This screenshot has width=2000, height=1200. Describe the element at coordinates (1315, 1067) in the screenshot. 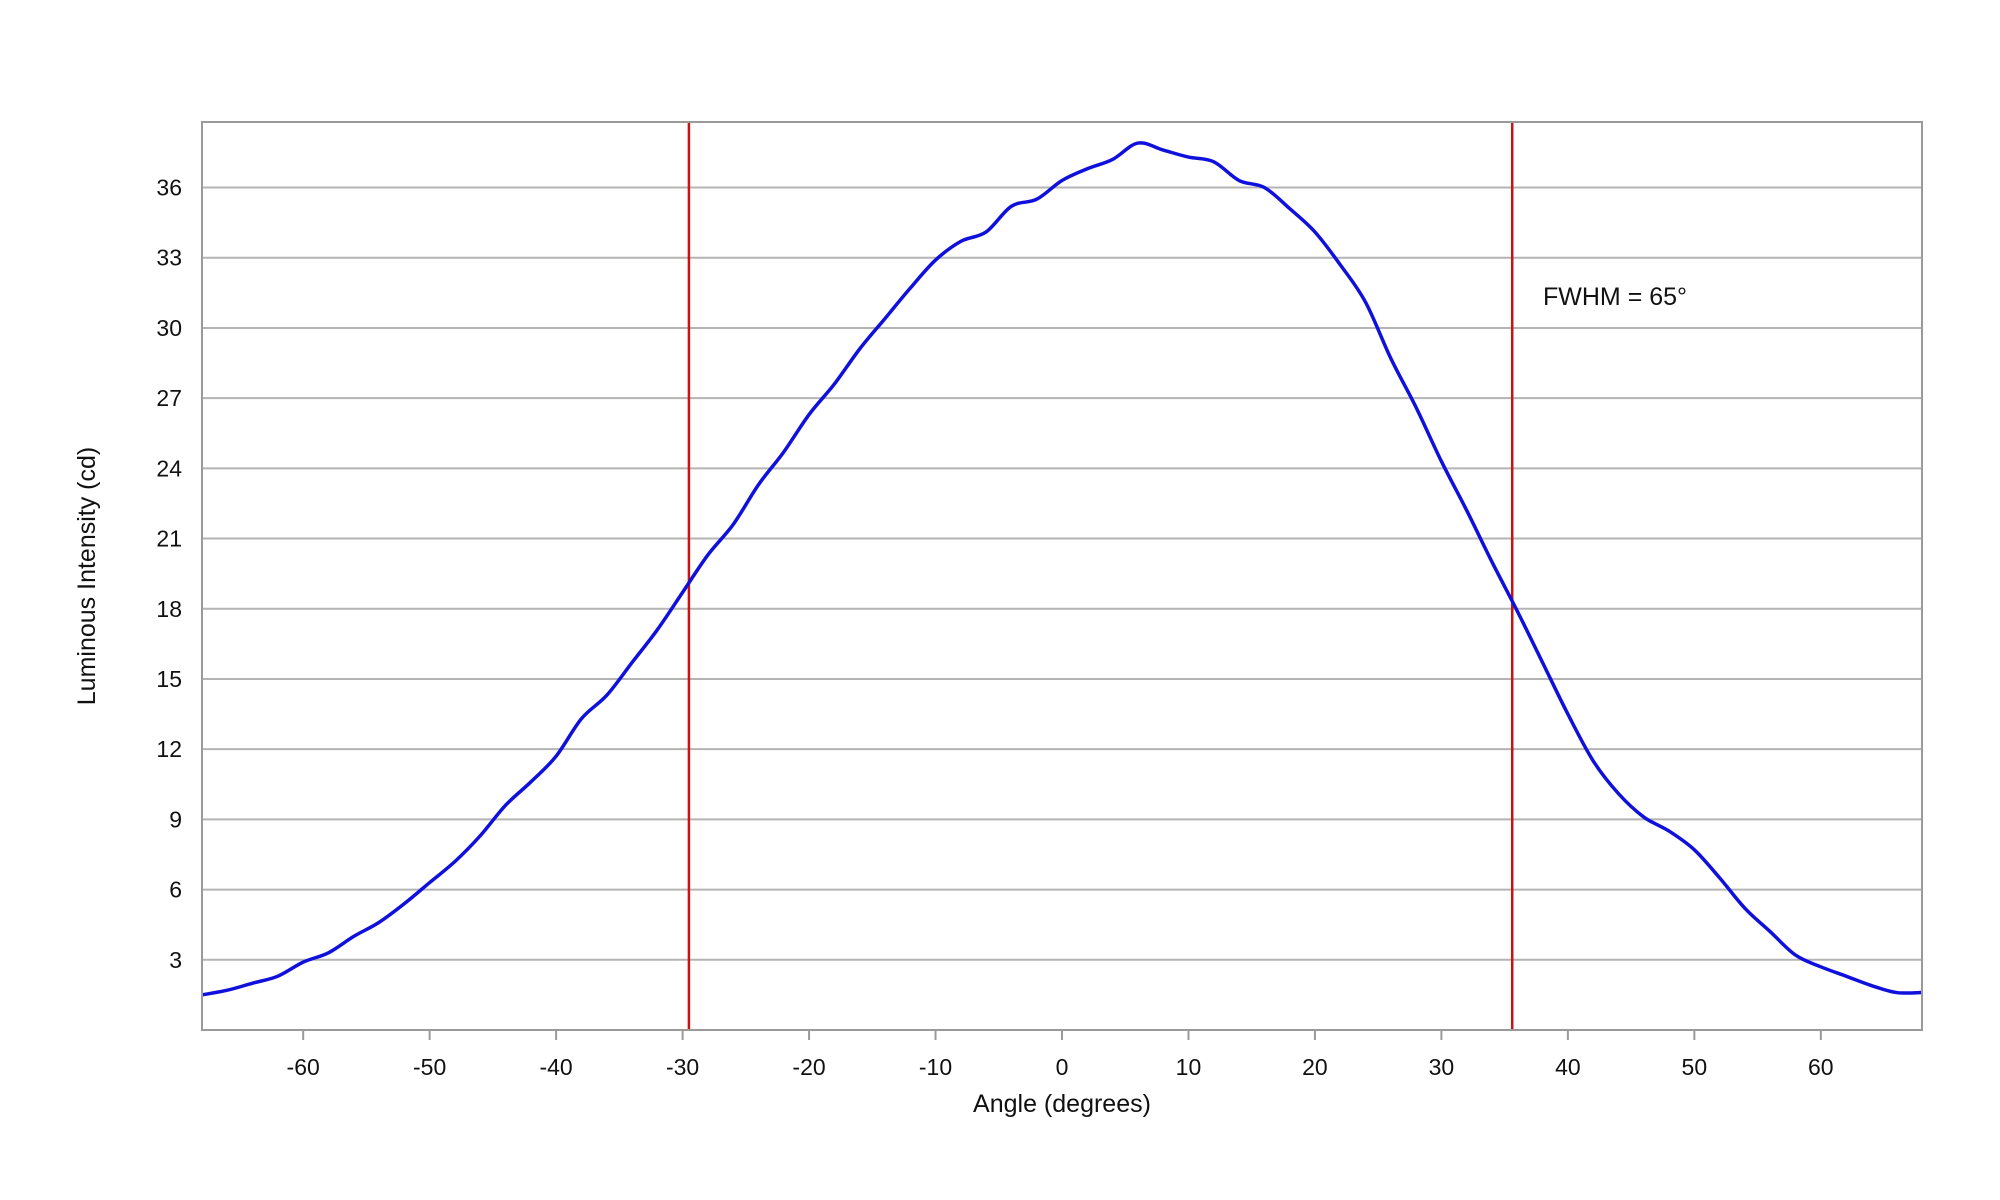

I see `x-tick-label: 20` at that location.